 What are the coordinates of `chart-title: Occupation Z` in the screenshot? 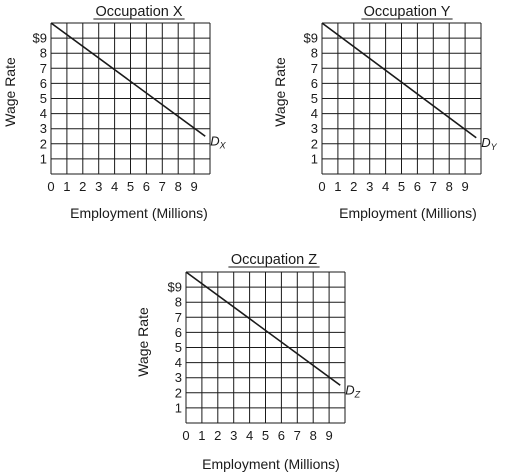 It's located at (274, 260).